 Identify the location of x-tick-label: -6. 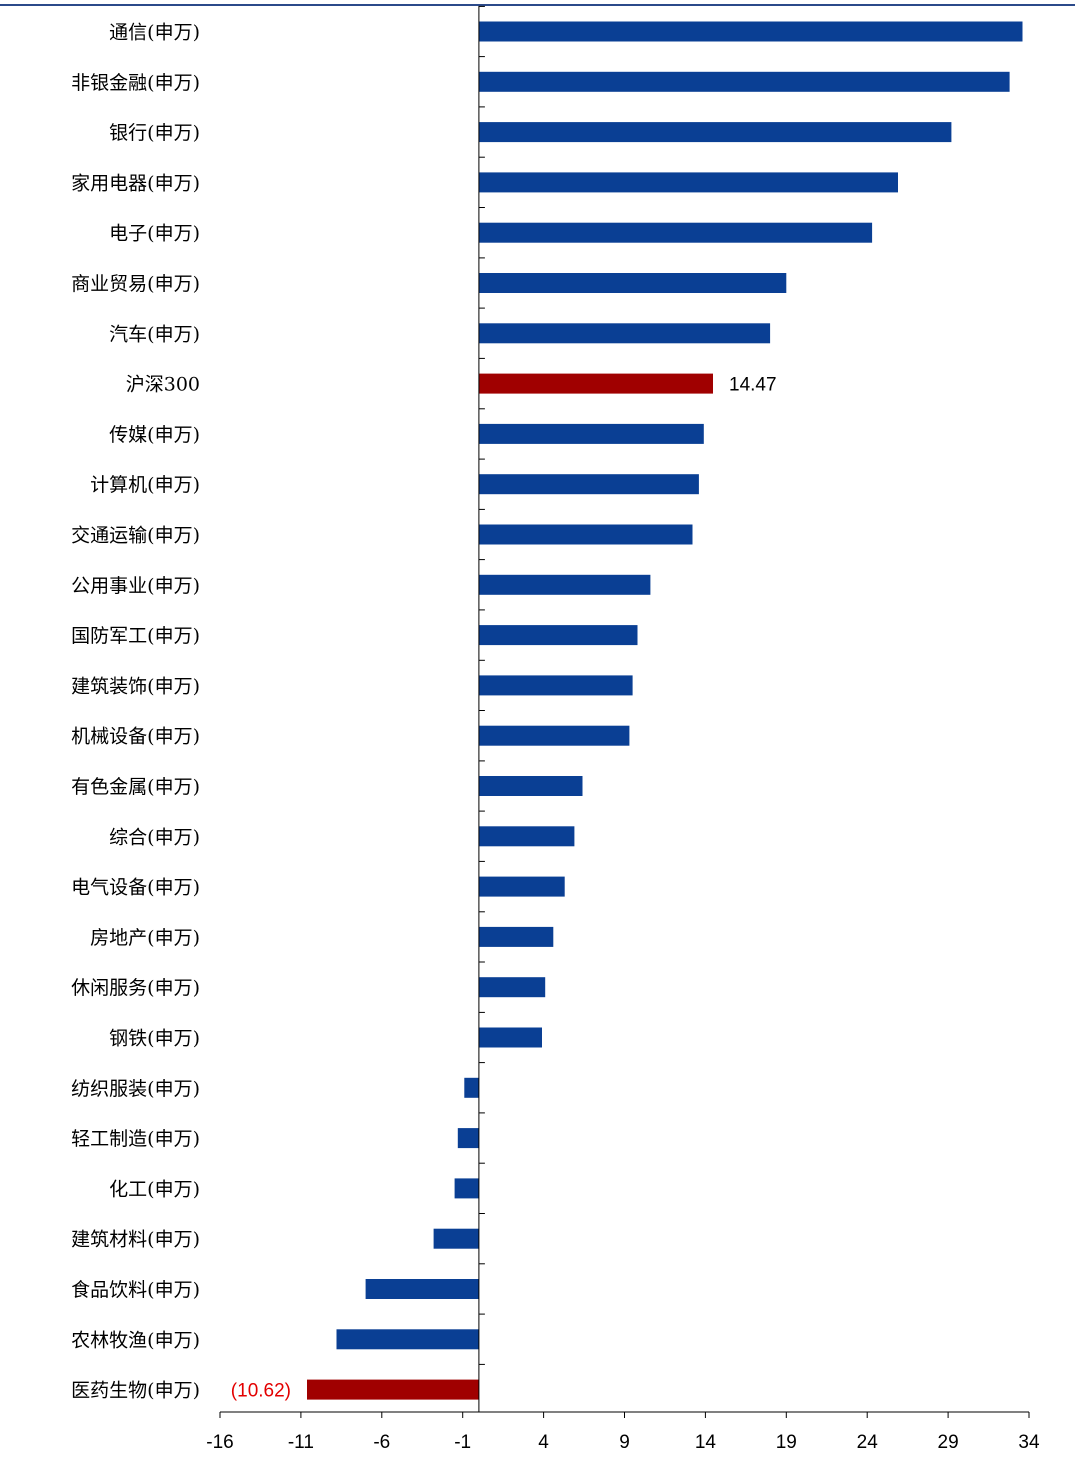
(381, 1442).